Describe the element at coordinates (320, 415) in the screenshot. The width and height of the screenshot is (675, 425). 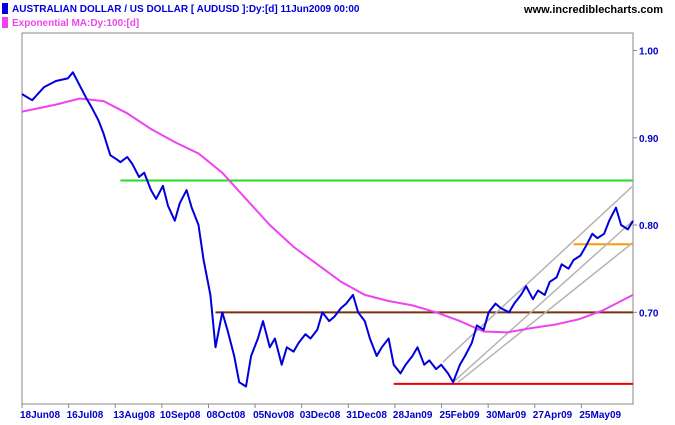
I see `x-tick-label: 03Dec08` at that location.